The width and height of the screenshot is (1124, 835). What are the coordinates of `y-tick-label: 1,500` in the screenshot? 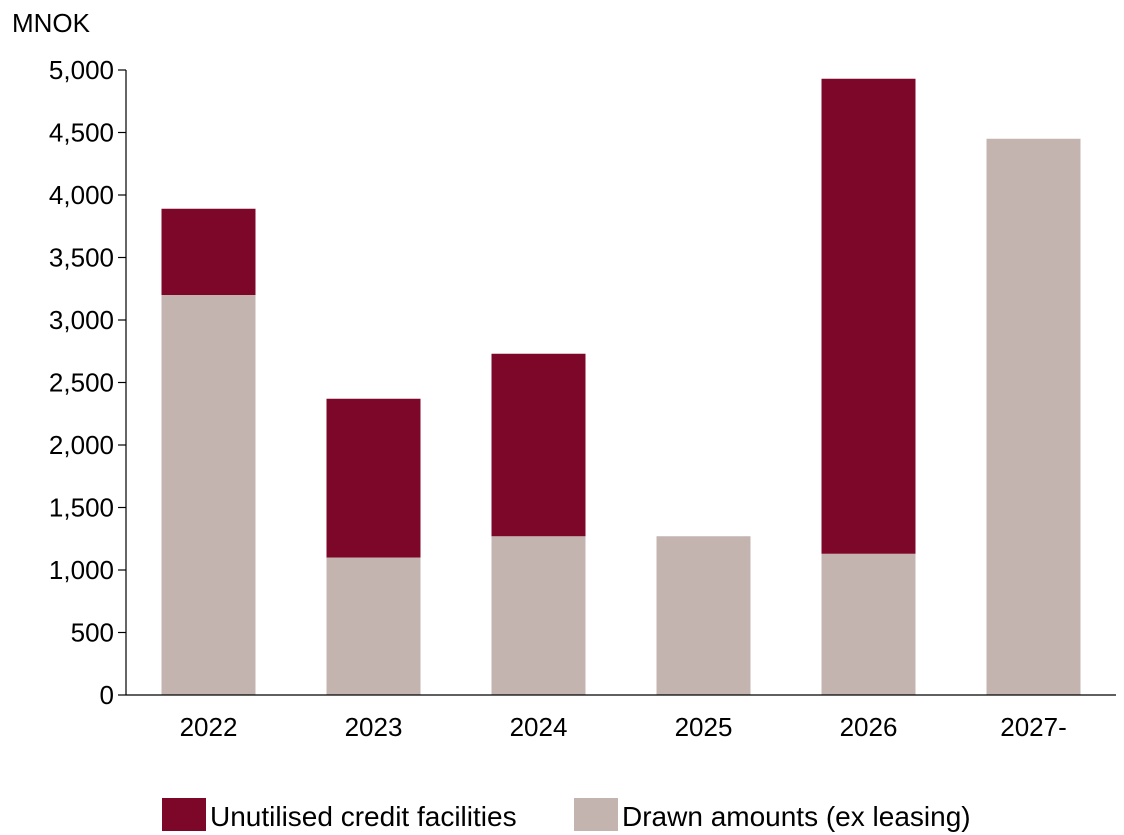 It's located at (81, 508).